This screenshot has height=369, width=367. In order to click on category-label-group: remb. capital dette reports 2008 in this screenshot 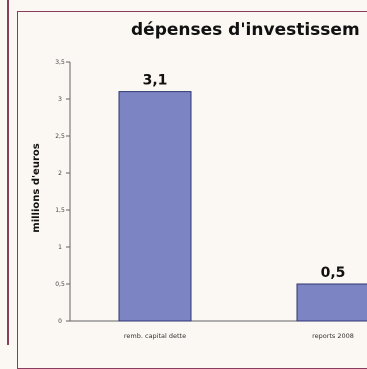, I will do `click(239, 336)`.